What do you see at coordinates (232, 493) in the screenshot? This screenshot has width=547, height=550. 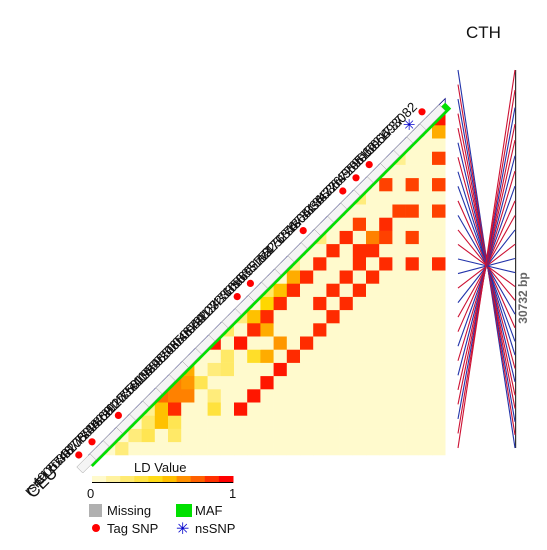 I see `scale-max-label: 1` at bounding box center [232, 493].